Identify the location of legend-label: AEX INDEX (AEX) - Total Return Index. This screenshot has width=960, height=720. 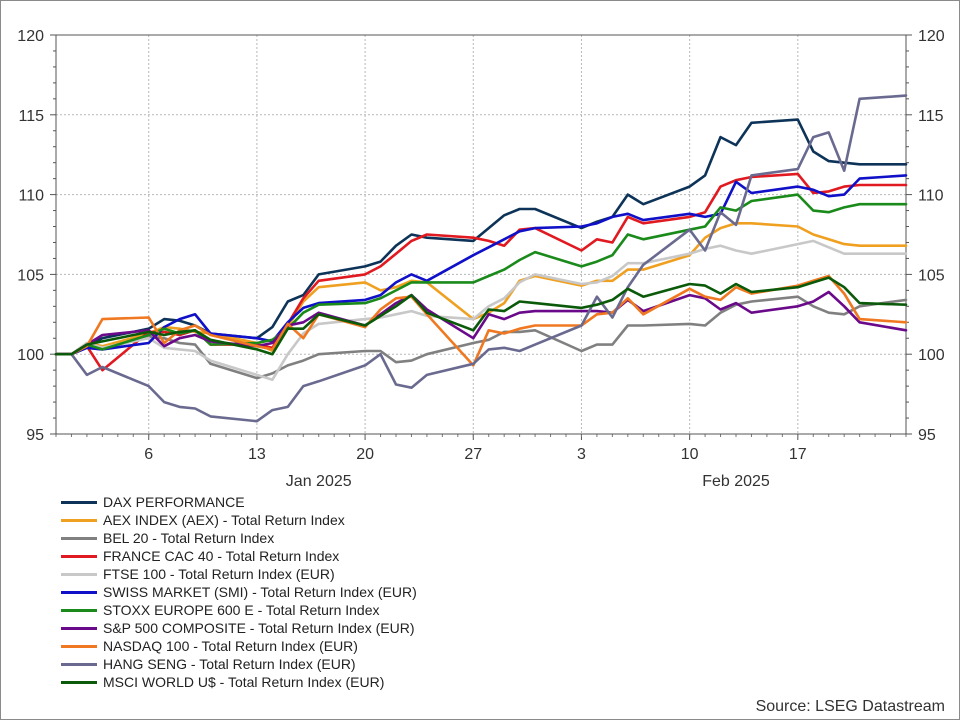
(224, 520).